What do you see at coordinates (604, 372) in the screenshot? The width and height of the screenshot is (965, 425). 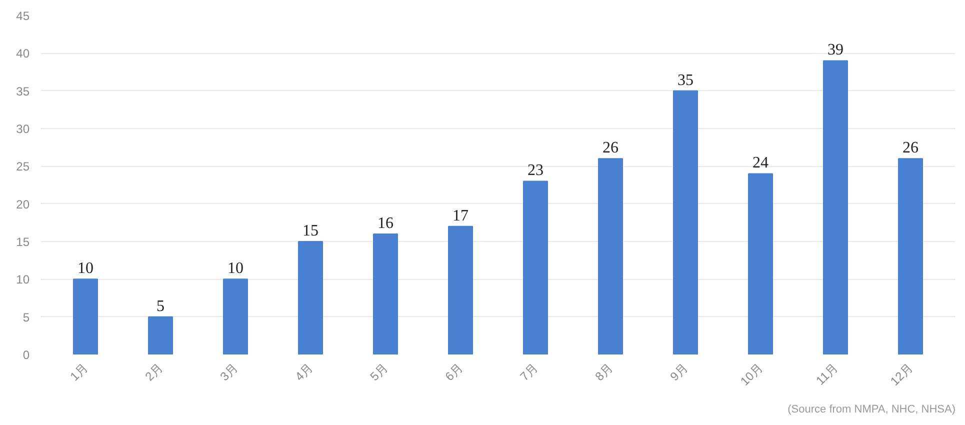 I see `x-tick-label: 8月` at bounding box center [604, 372].